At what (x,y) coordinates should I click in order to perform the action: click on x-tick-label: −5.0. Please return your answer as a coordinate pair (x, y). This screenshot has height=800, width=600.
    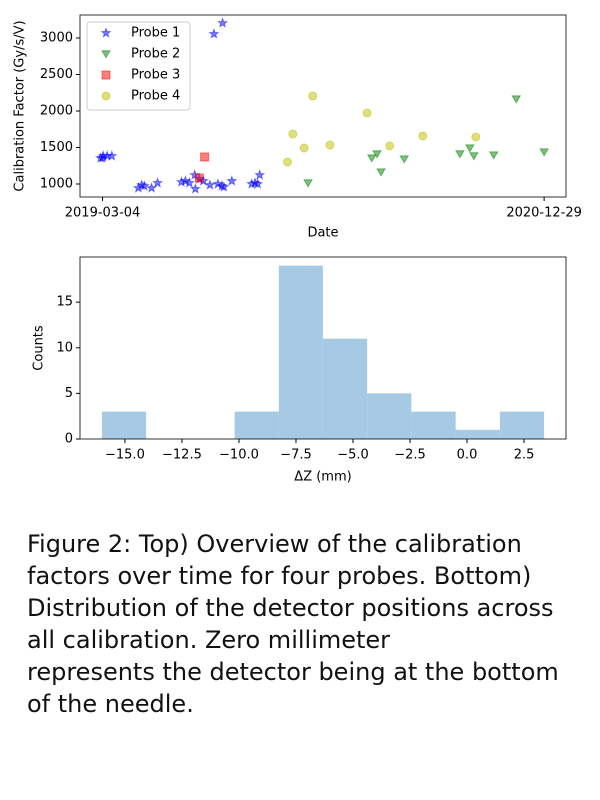
    Looking at the image, I should click on (353, 455).